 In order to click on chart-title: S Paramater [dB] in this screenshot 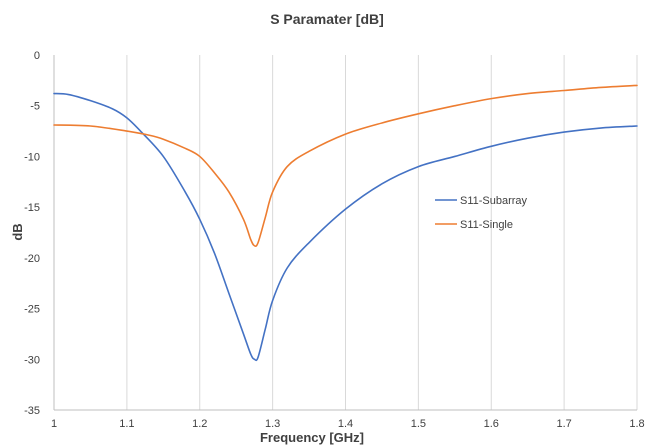, I will do `click(327, 19)`.